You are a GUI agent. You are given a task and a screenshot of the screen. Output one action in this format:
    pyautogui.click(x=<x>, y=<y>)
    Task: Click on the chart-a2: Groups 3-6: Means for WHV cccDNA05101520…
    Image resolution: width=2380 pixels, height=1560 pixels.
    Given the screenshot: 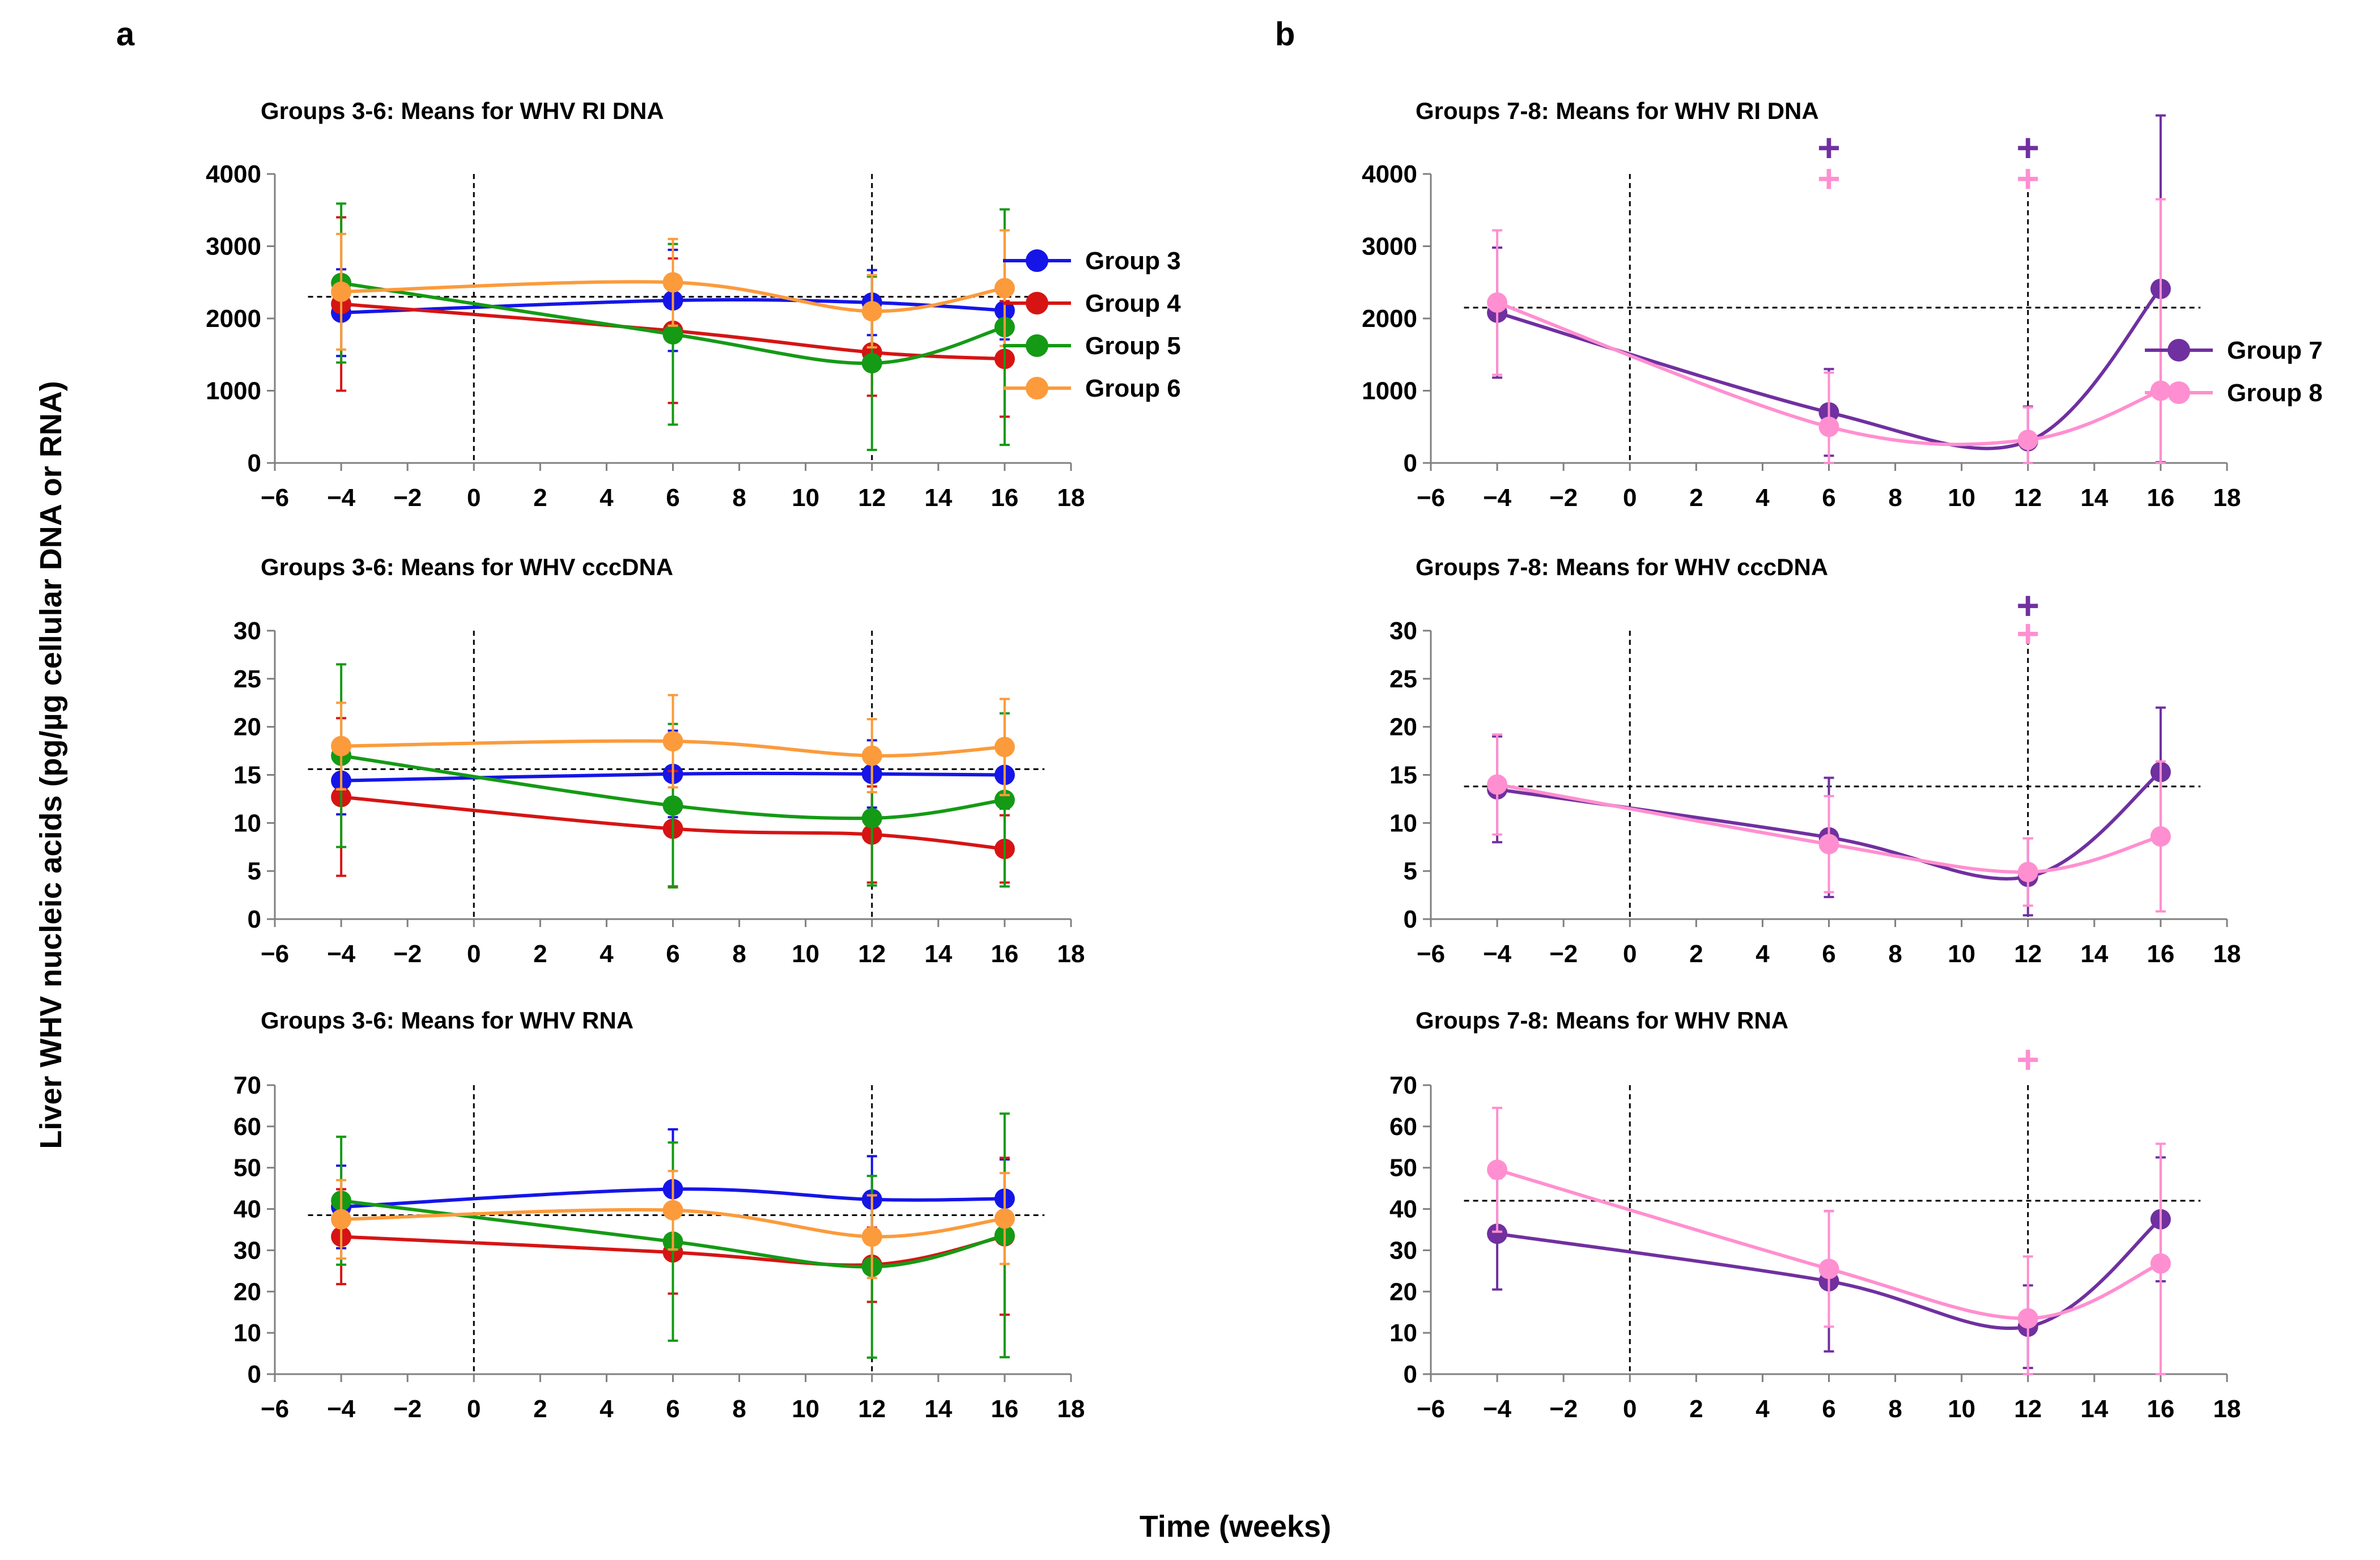 What is the action you would take?
    pyautogui.click(x=659, y=761)
    